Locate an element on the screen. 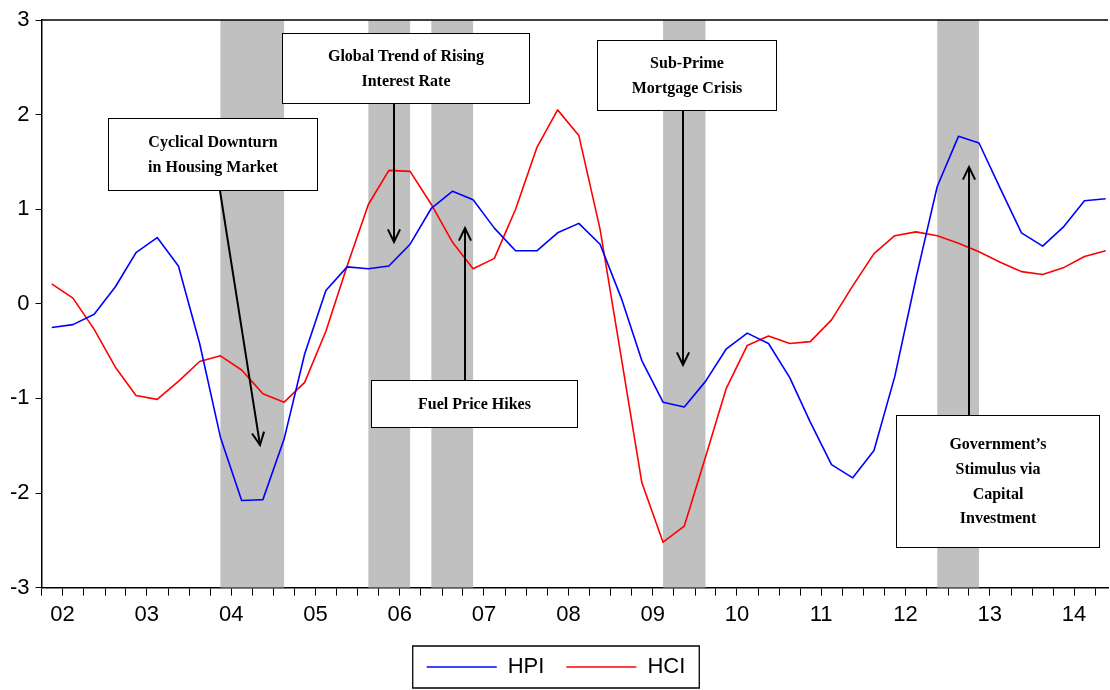 The width and height of the screenshot is (1110, 690). x-tick-label: 02 is located at coordinates (62, 613).